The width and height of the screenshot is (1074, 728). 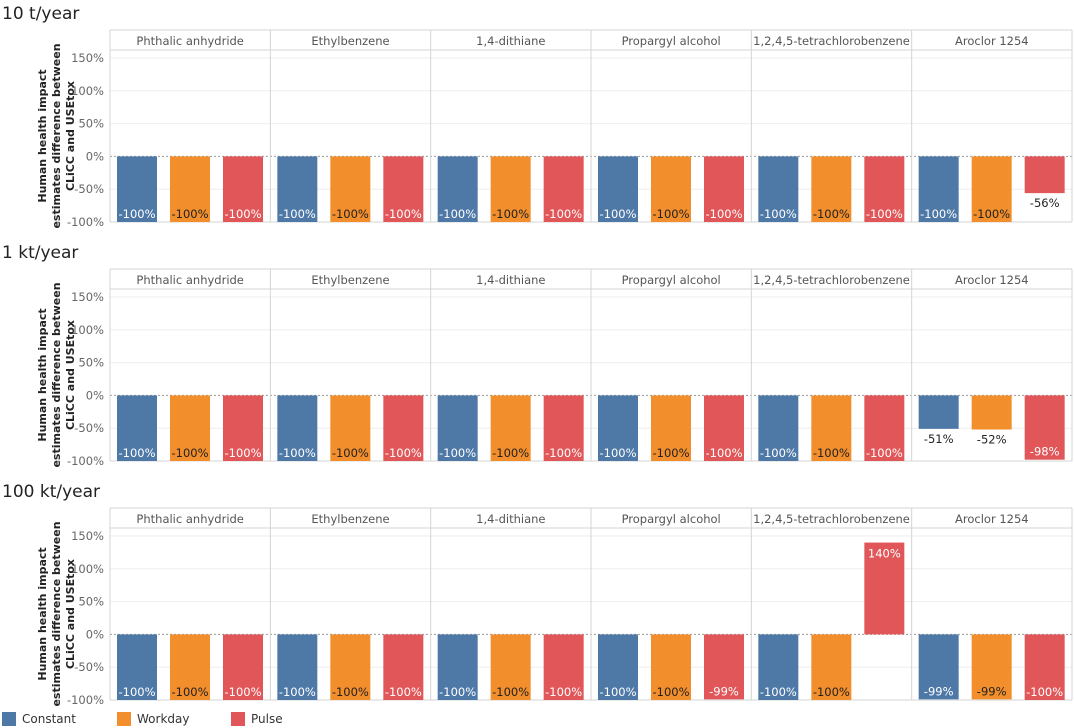 What do you see at coordinates (350, 189) in the screenshot?
I see `panel-1-bar-workday-ethylbenzene` at bounding box center [350, 189].